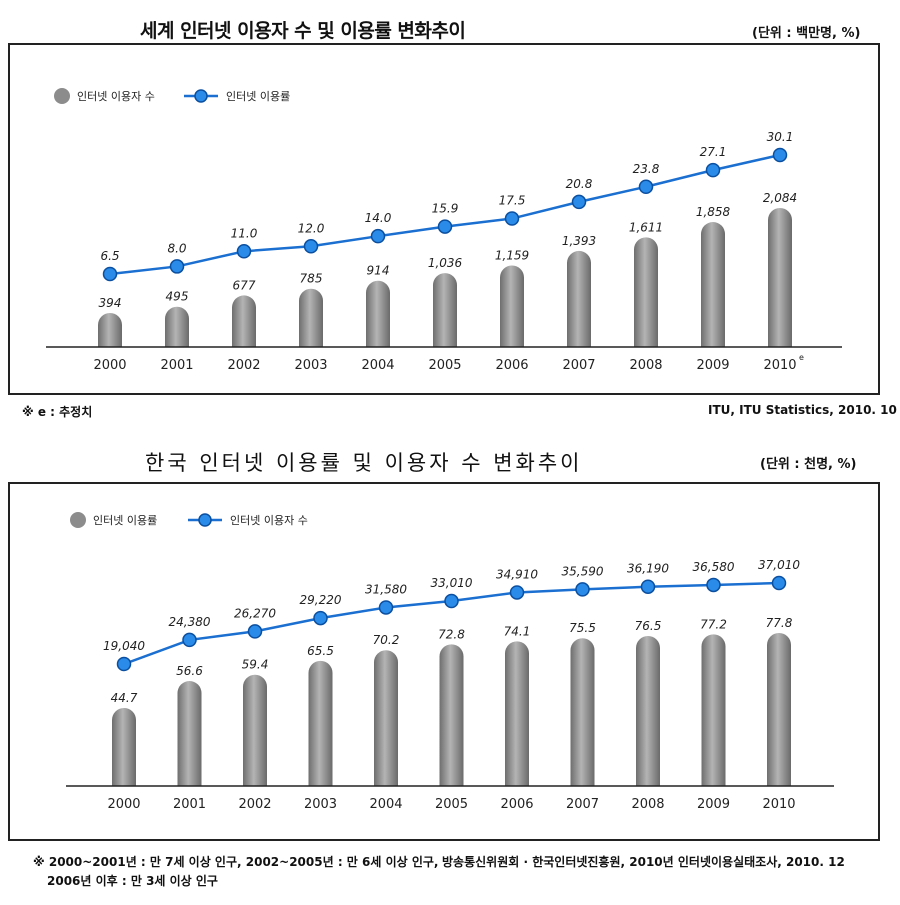 The height and width of the screenshot is (905, 900). Describe the element at coordinates (645, 365) in the screenshot. I see `c1-x-tick-2008: 2008` at that location.